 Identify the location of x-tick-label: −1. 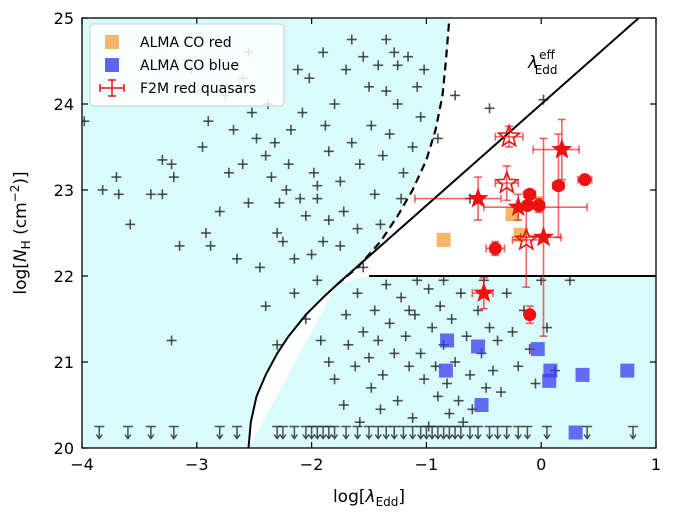
(427, 464).